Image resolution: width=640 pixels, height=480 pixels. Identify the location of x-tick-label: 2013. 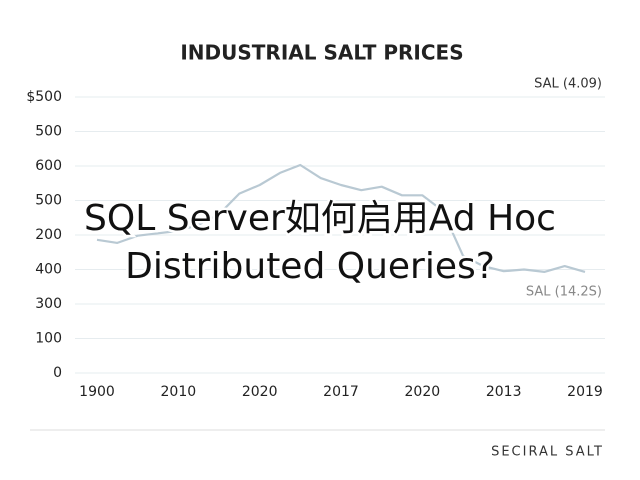
(504, 392).